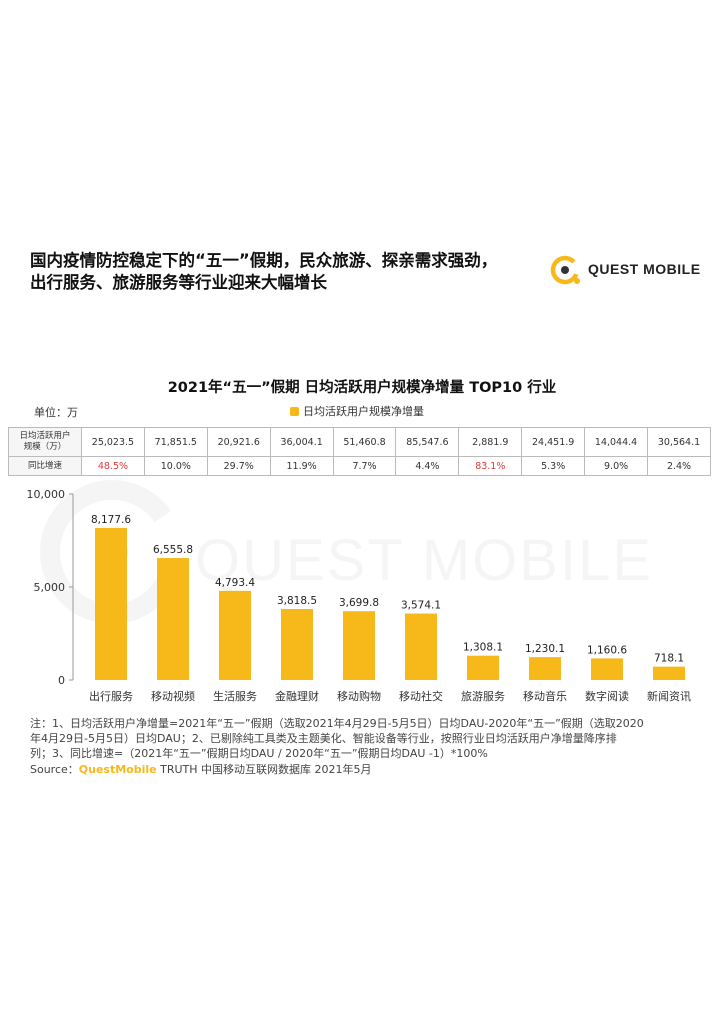 Image resolution: width=724 pixels, height=1024 pixels. What do you see at coordinates (301, 442) in the screenshot?
I see `dau-cell: 36,004.1` at bounding box center [301, 442].